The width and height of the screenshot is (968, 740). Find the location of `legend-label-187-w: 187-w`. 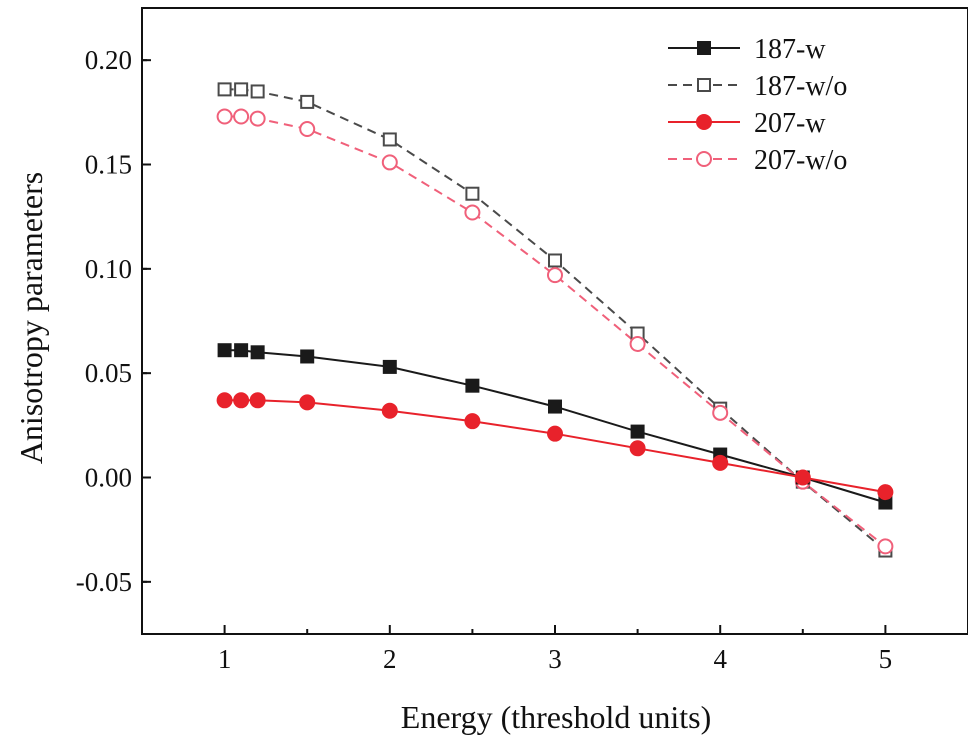

legend-label-187-w: 187-w is located at coordinates (790, 49).